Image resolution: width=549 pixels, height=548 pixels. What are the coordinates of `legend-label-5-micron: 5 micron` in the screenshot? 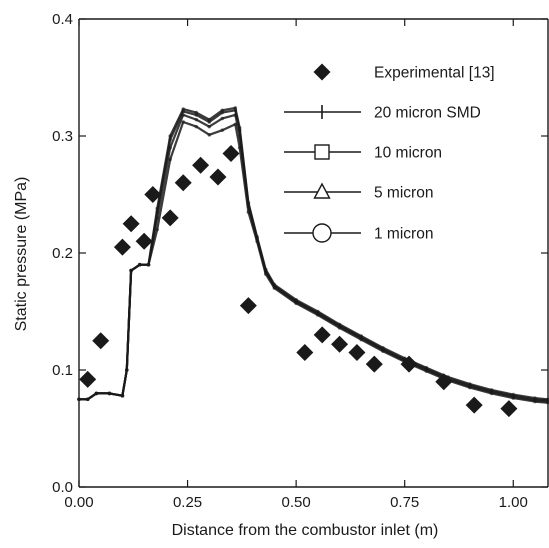 It's located at (403, 193).